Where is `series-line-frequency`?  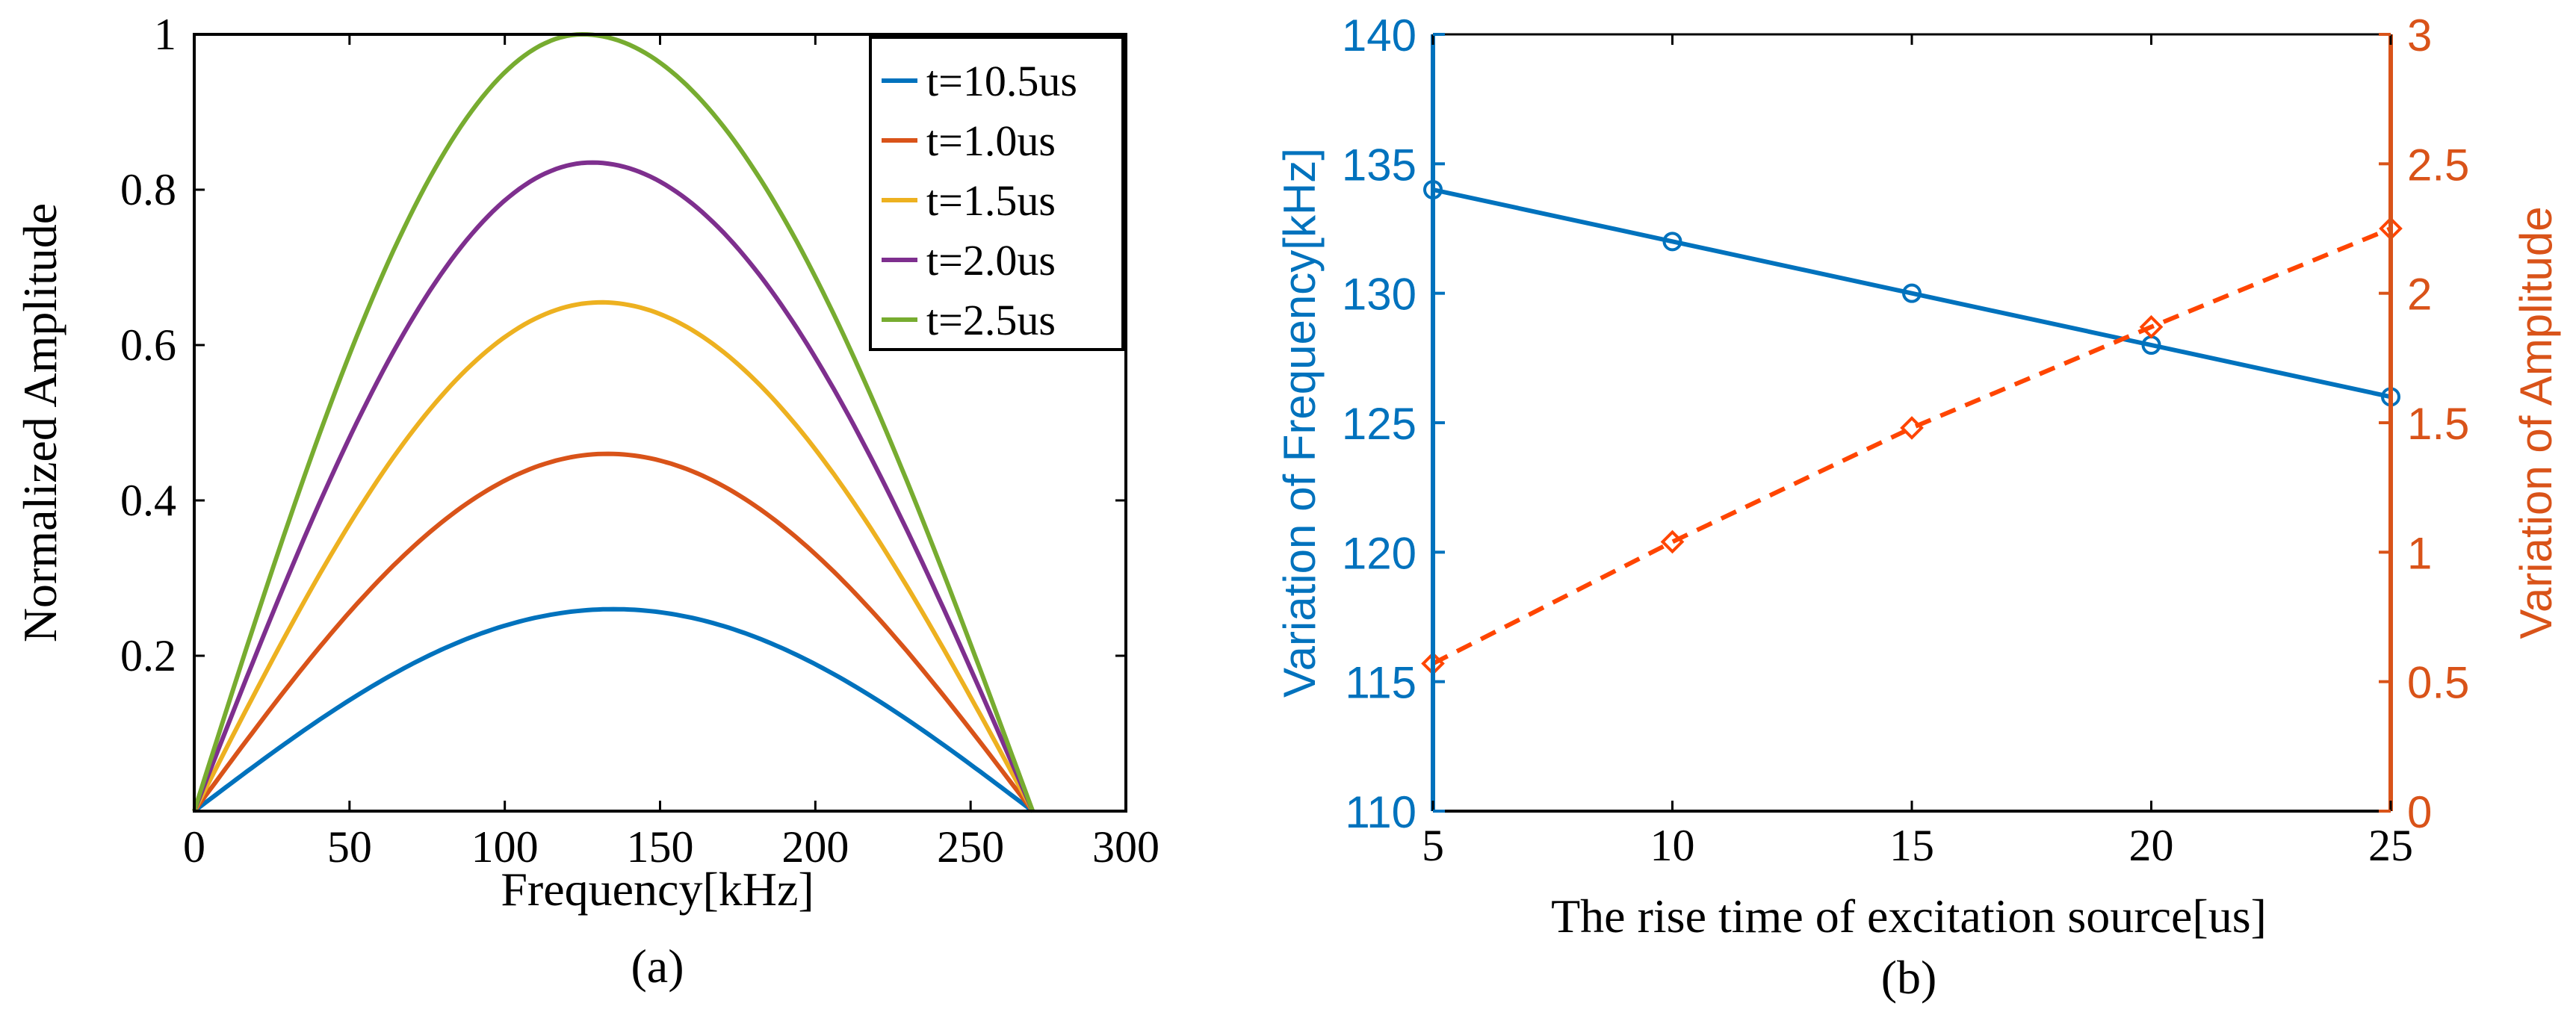 series-line-frequency is located at coordinates (1911, 293).